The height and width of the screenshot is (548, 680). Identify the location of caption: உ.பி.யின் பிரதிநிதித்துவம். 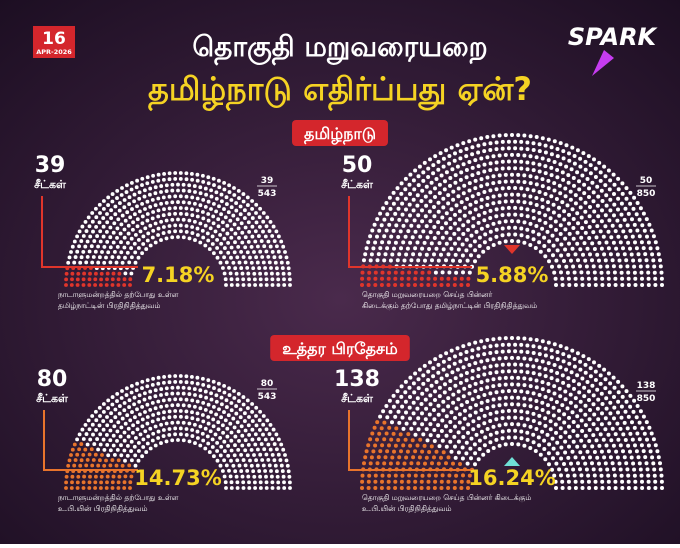
(407, 509).